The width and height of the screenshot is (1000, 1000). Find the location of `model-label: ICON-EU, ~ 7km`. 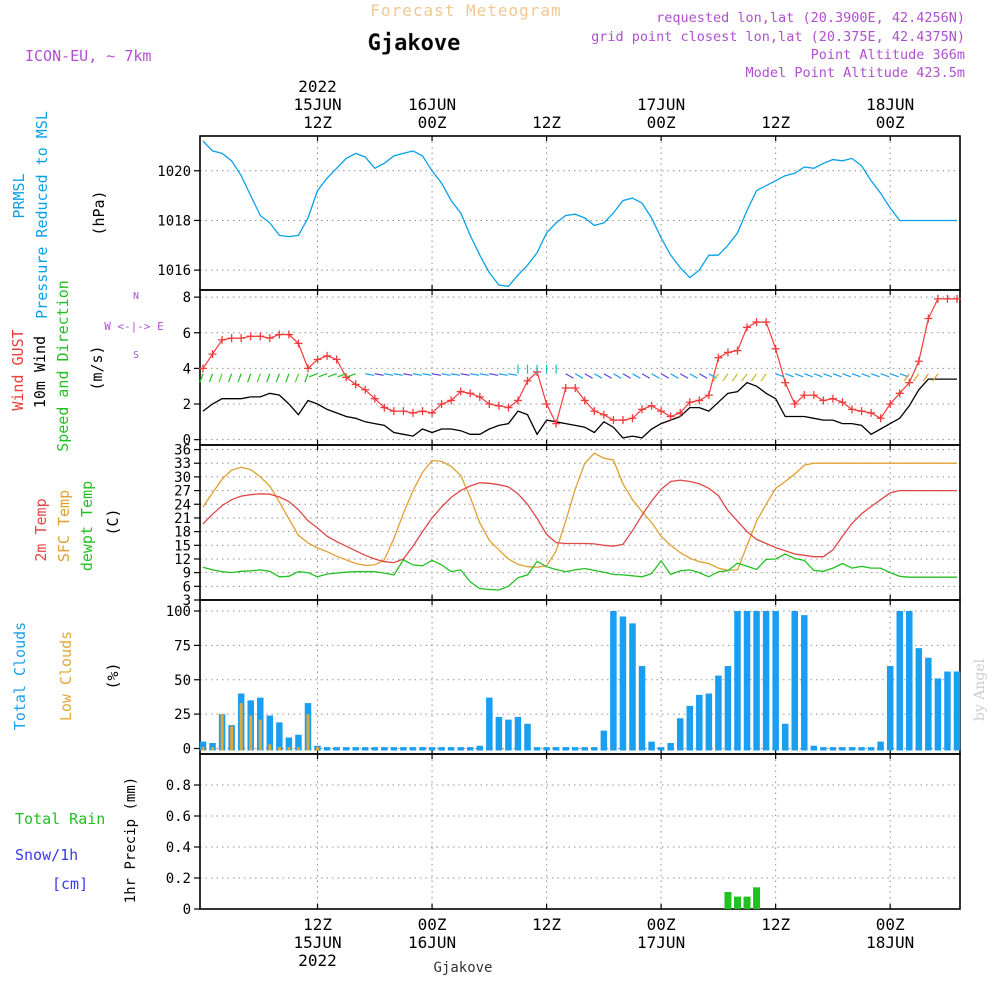

model-label: ICON-EU, ~ 7km is located at coordinates (88, 56).